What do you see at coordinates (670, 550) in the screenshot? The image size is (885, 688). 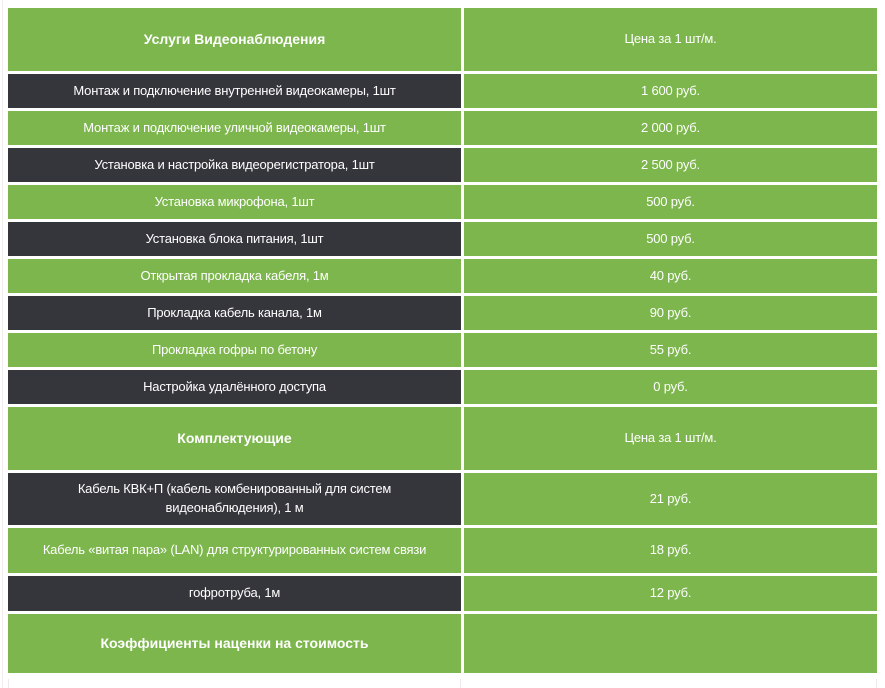 I see `price-cell: 18 руб.` at bounding box center [670, 550].